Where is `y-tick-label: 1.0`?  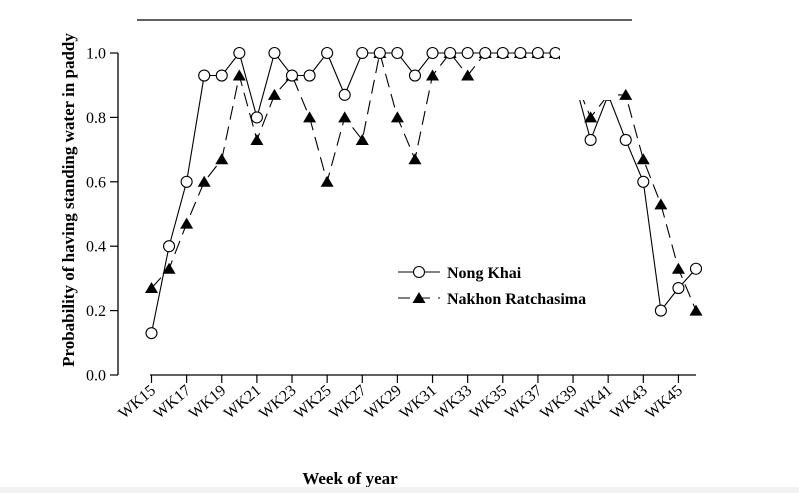
y-tick-label: 1.0 is located at coordinates (96, 54).